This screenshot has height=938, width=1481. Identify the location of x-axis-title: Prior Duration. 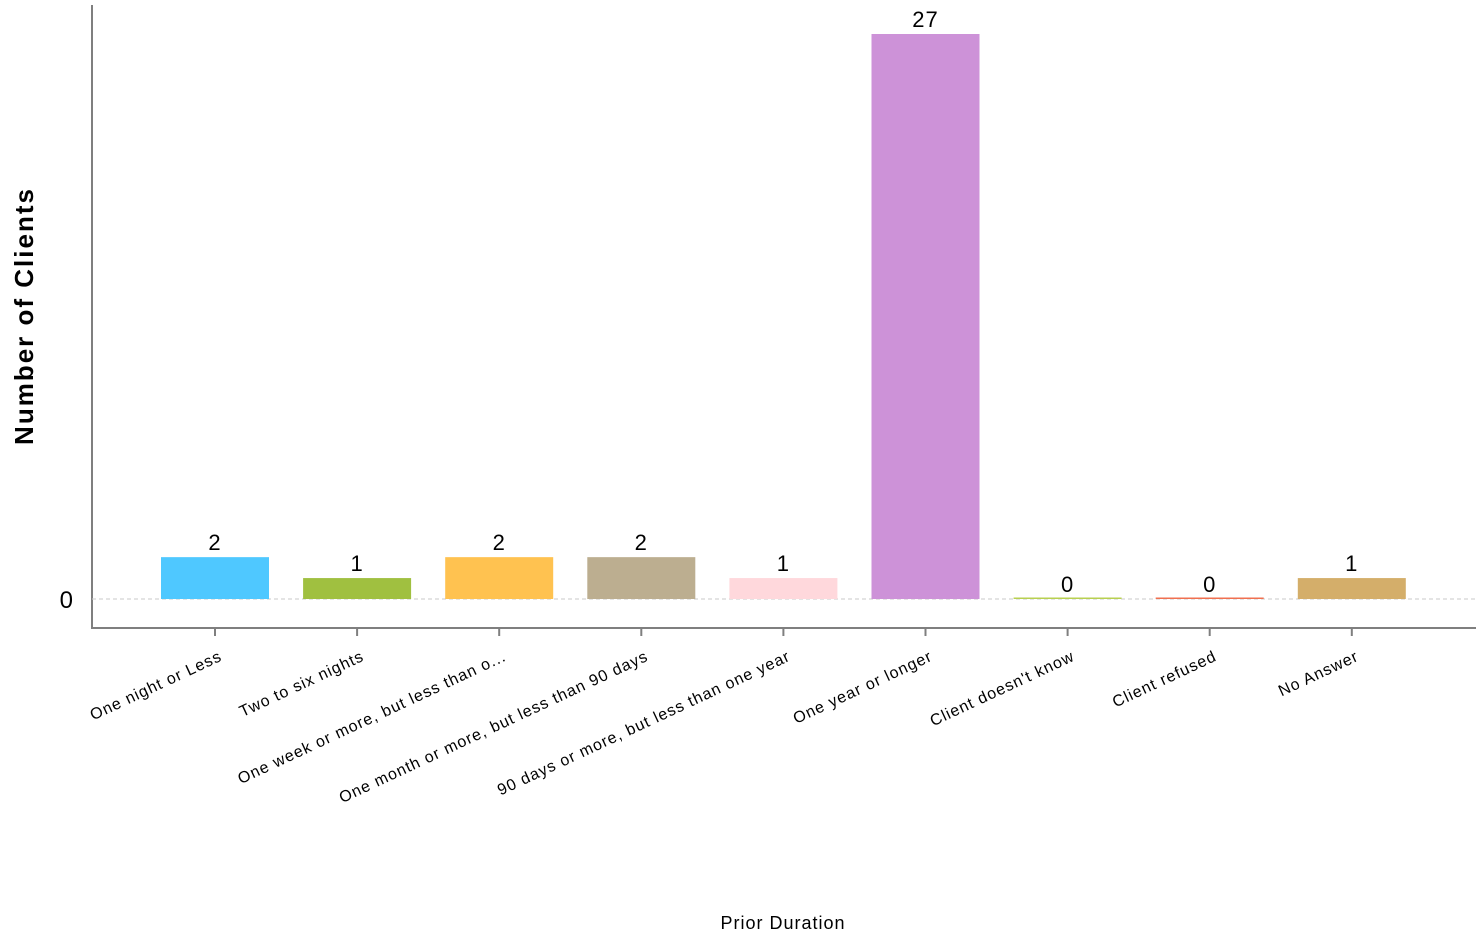
(782, 923).